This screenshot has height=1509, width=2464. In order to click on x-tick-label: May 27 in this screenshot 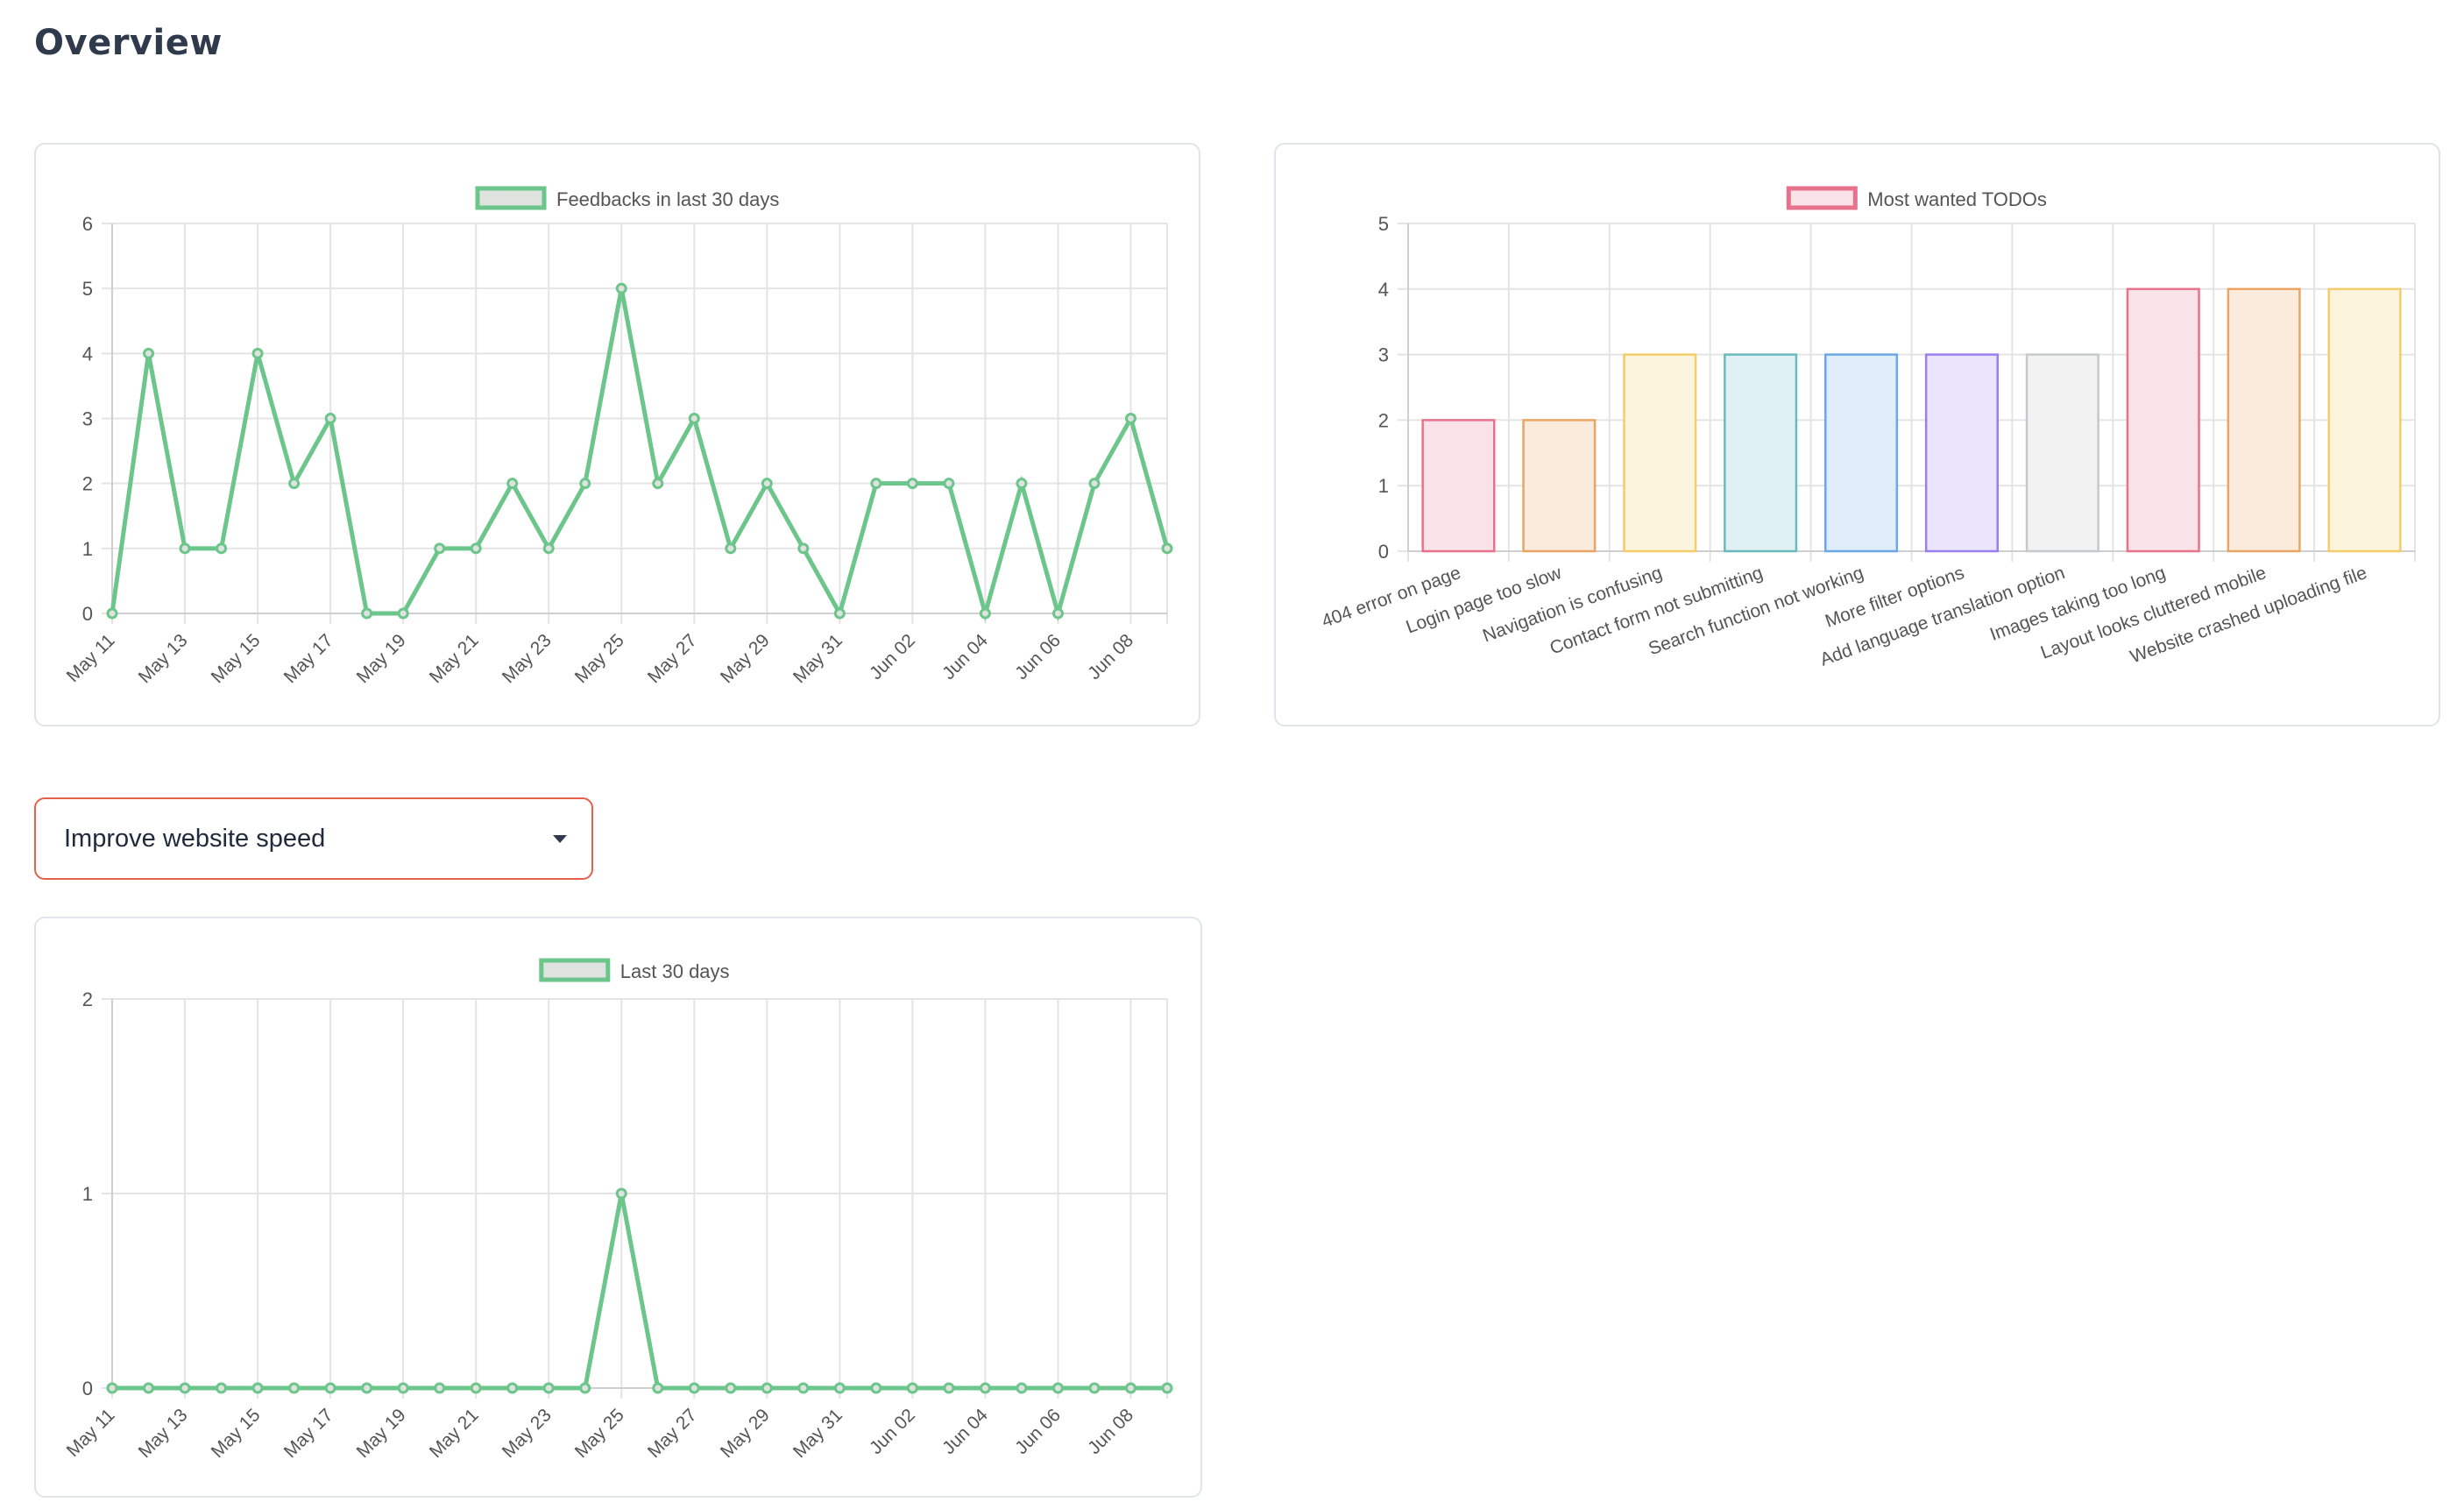, I will do `click(672, 658)`.